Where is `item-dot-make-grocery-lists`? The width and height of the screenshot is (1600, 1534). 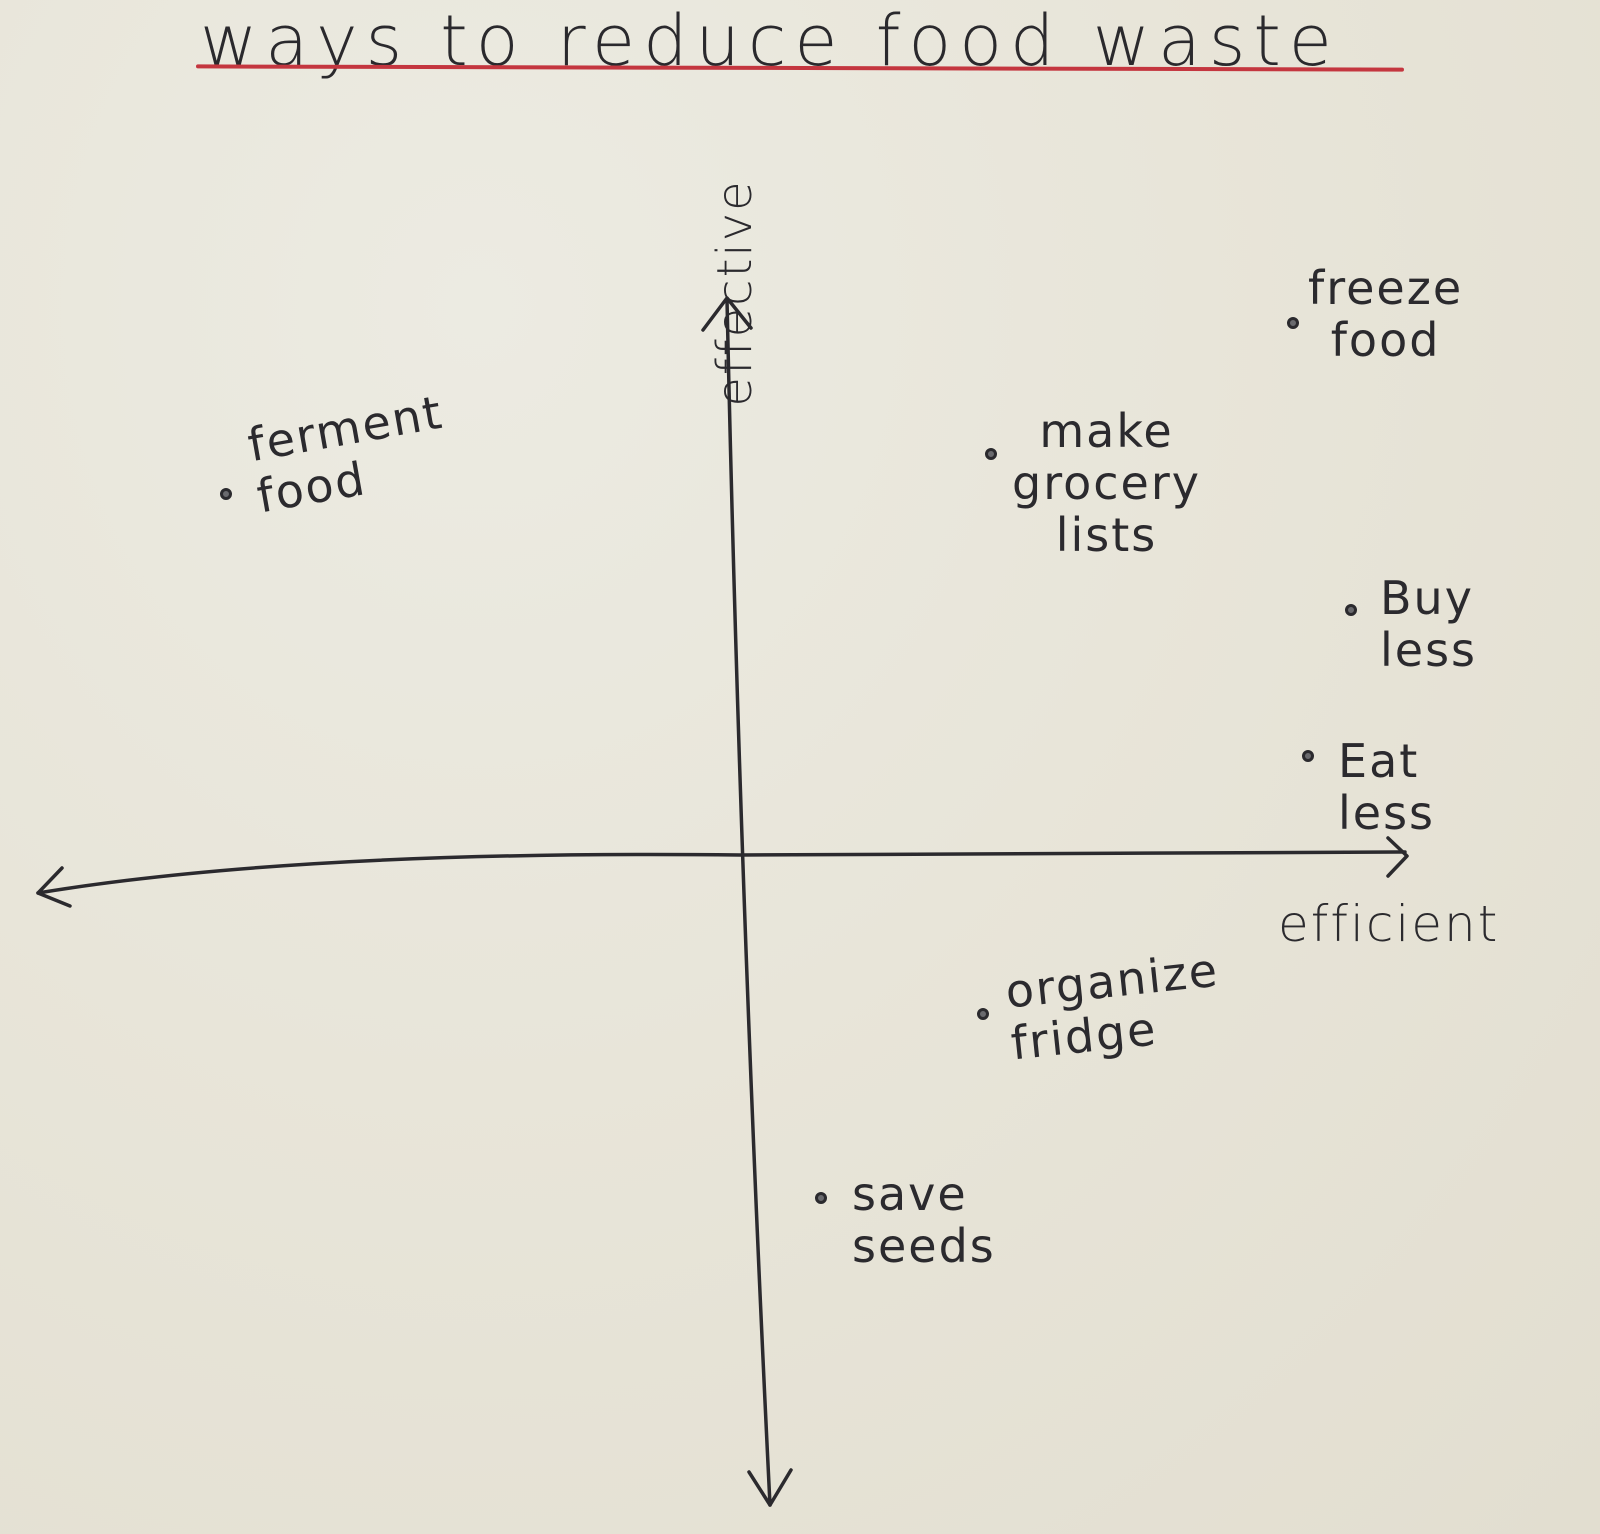 item-dot-make-grocery-lists is located at coordinates (991, 454).